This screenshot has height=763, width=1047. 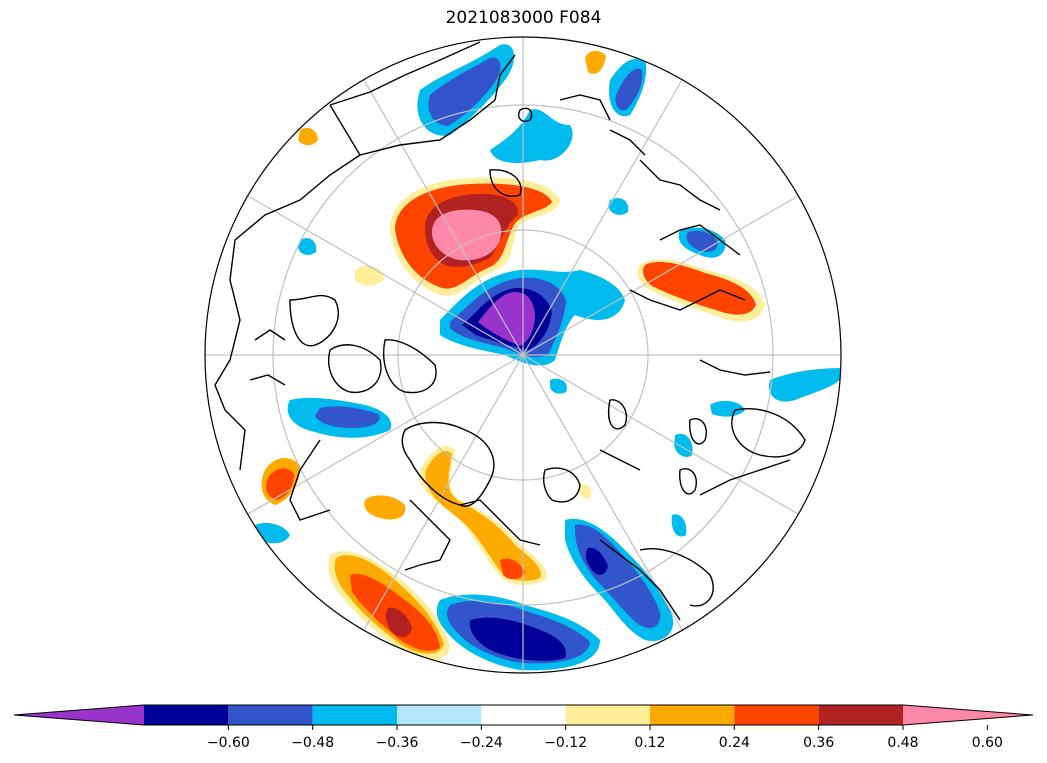 What do you see at coordinates (902, 743) in the screenshot?
I see `colorbar-tick-label: 0.48` at bounding box center [902, 743].